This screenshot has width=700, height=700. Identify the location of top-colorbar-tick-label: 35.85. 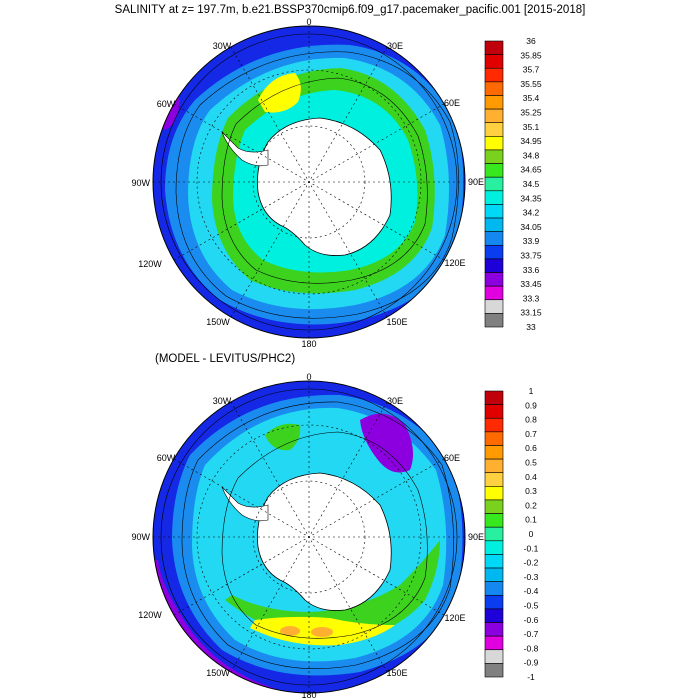
(531, 55).